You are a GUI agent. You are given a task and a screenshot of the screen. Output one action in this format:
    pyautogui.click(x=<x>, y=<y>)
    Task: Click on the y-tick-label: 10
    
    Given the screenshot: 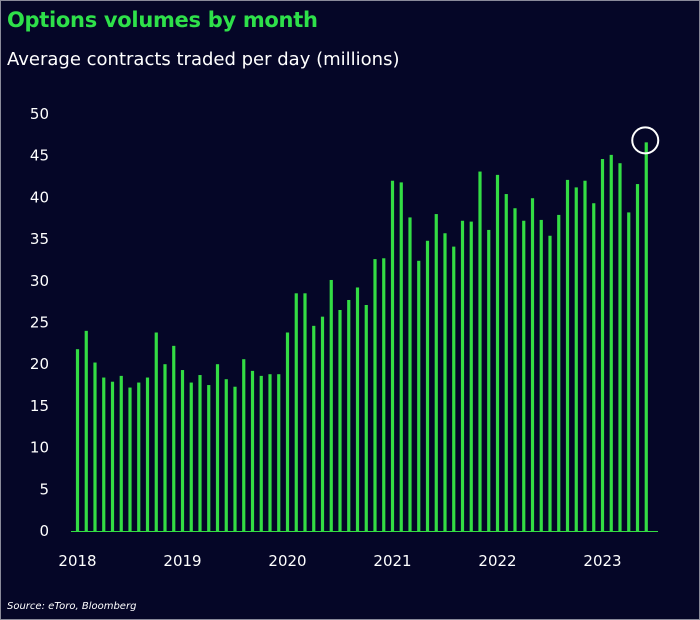 What is the action you would take?
    pyautogui.click(x=39, y=448)
    